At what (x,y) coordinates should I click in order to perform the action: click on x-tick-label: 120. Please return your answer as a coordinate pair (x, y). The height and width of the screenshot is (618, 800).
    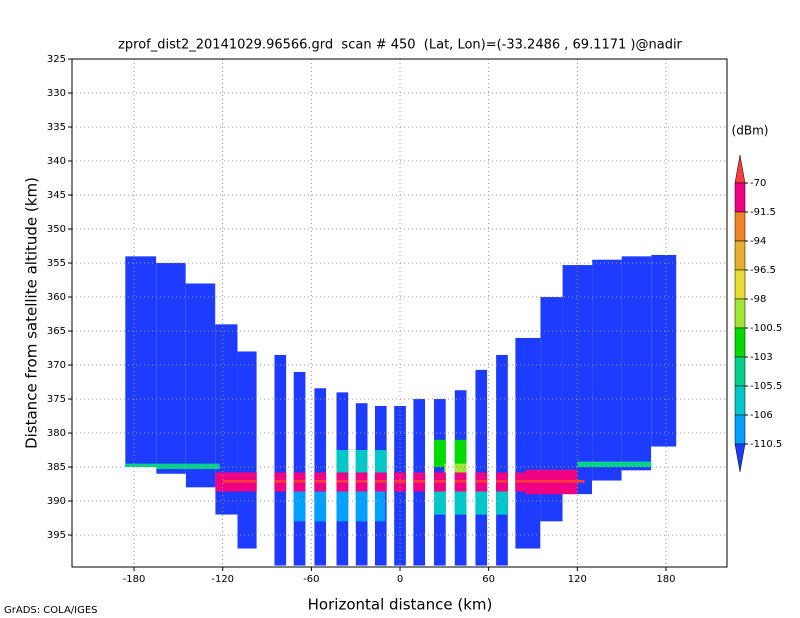
    Looking at the image, I should click on (577, 579).